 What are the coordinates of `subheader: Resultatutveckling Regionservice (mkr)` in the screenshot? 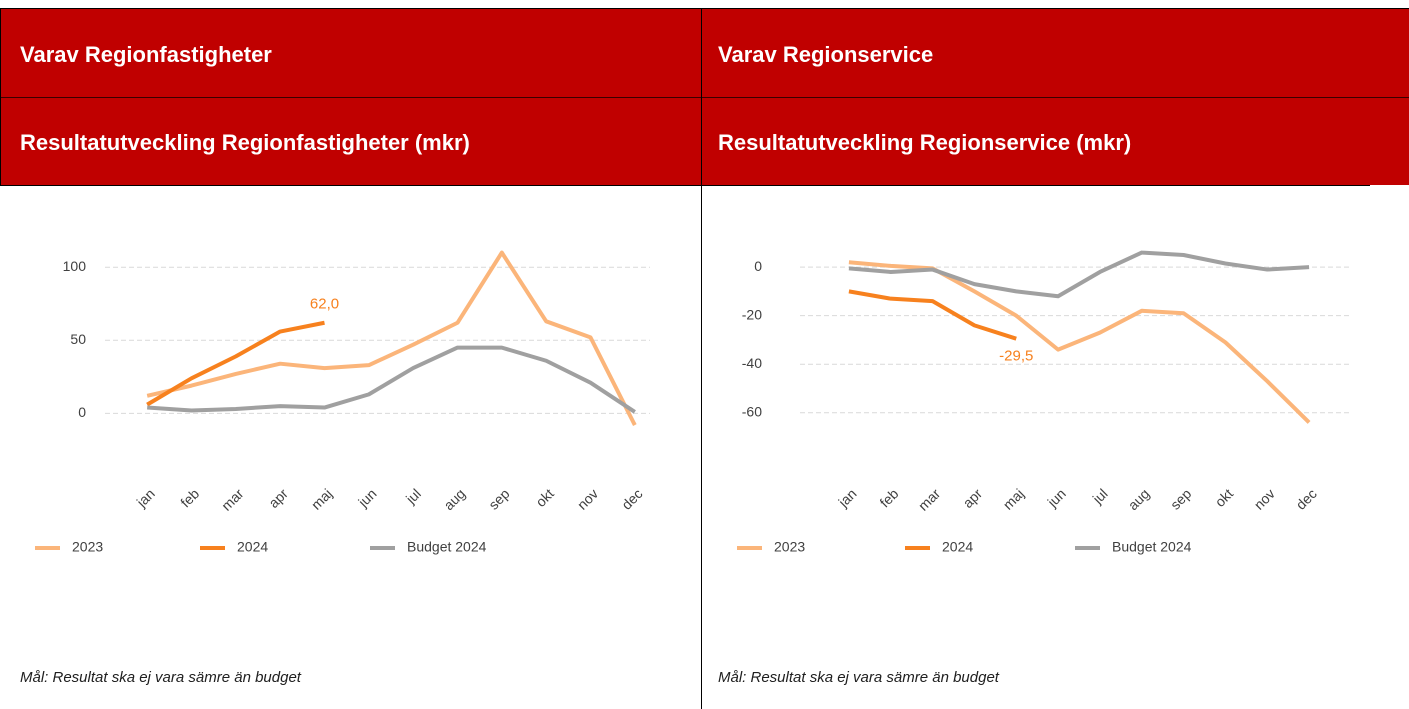 It's located at (924, 142).